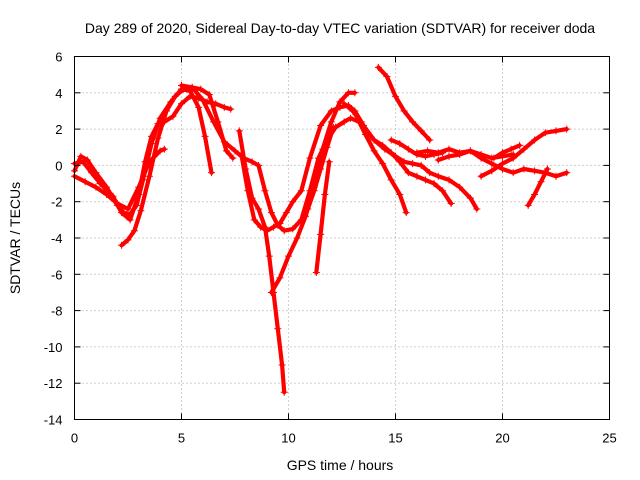 The height and width of the screenshot is (480, 640). Describe the element at coordinates (288, 438) in the screenshot. I see `x-tick-label: 10` at that location.